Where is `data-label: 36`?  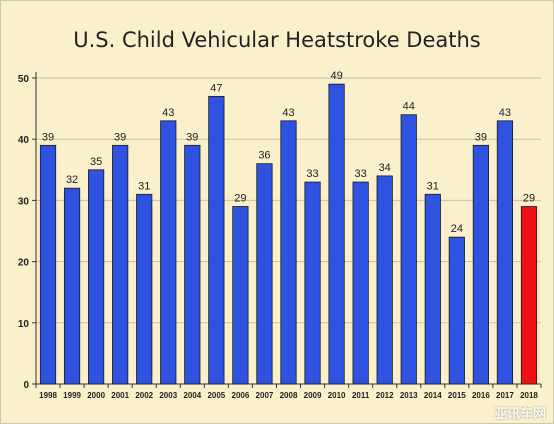
data-label: 36 is located at coordinates (264, 156).